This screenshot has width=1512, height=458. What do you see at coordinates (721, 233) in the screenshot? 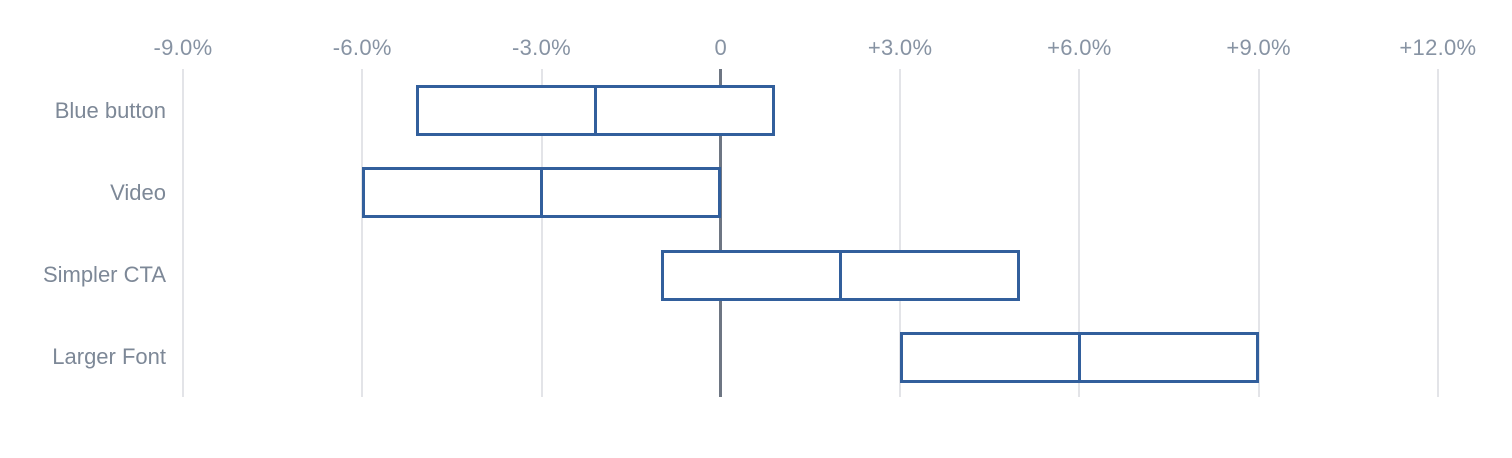
I see `zero-gridline` at bounding box center [721, 233].